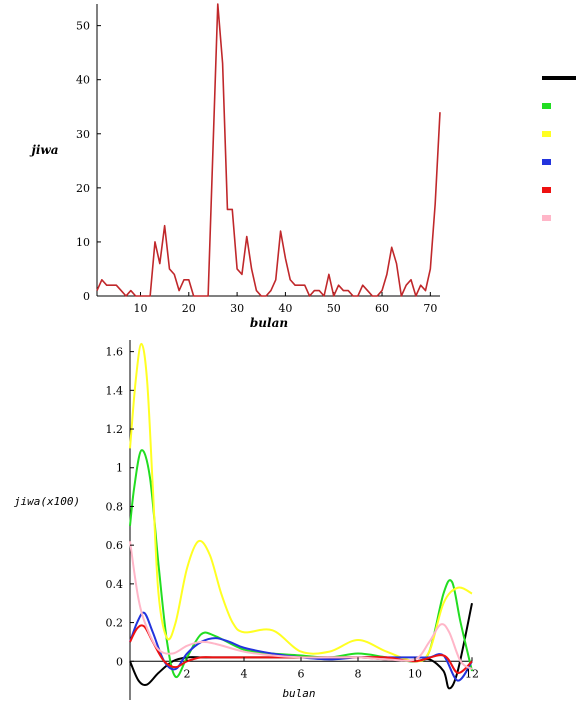 This screenshot has height=708, width=580. What do you see at coordinates (115, 584) in the screenshot?
I see `chart-2-y-tick-label: 0.4` at bounding box center [115, 584].